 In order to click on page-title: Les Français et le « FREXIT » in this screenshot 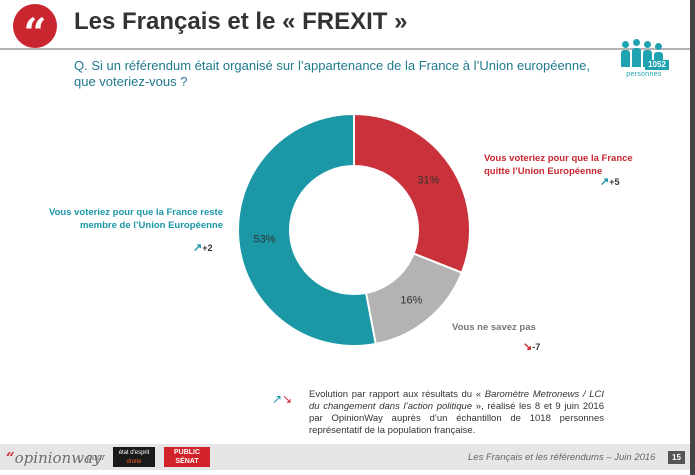, I will do `click(241, 21)`.